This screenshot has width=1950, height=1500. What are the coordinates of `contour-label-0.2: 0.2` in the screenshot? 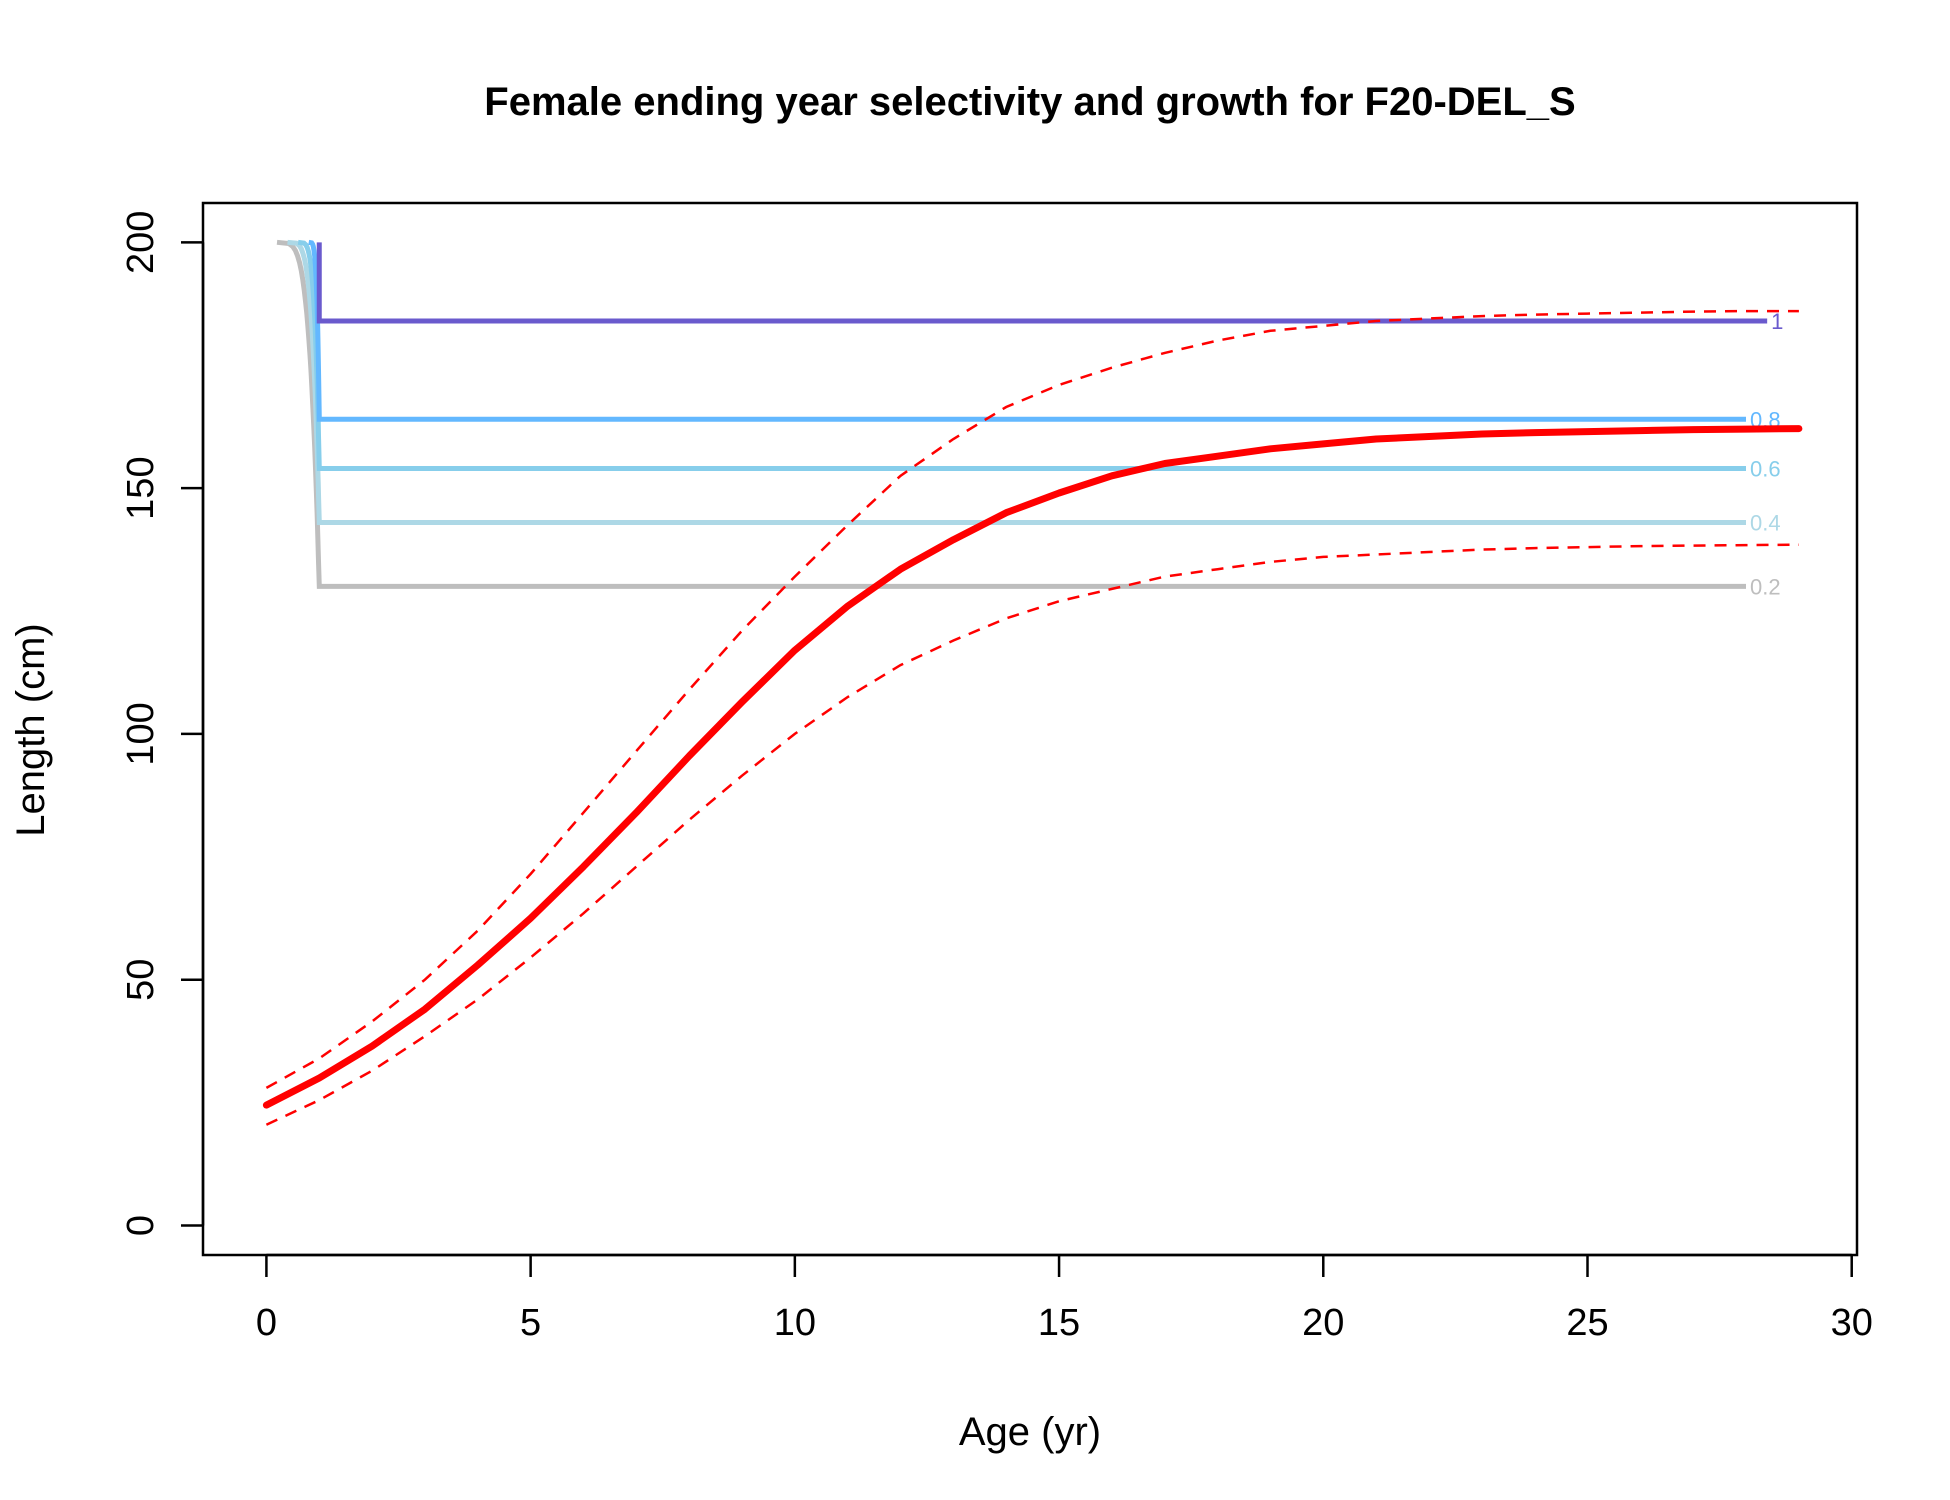 It's located at (1765, 586).